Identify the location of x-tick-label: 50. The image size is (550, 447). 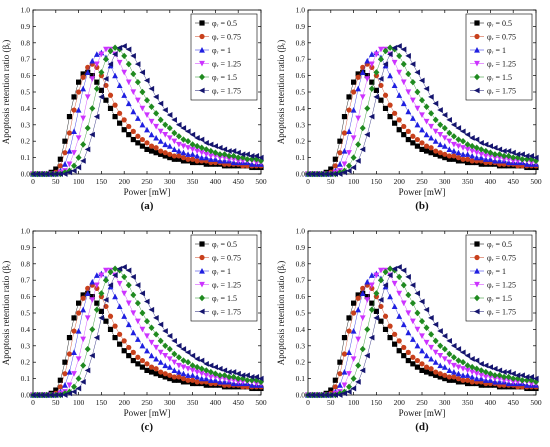
(331, 181).